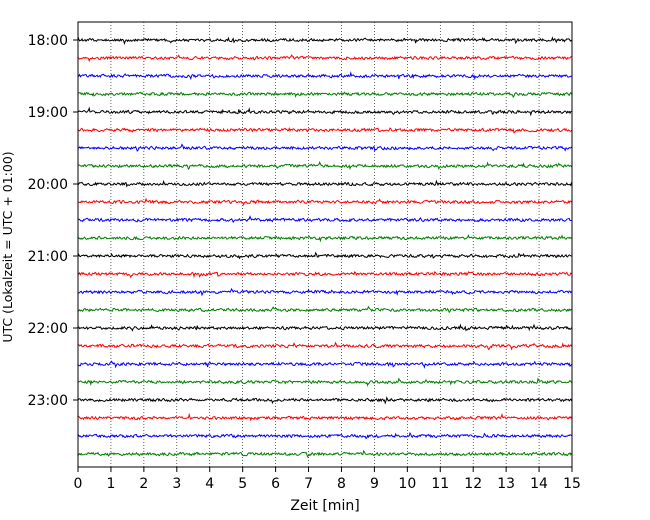 The image size is (650, 520). What do you see at coordinates (78, 484) in the screenshot?
I see `x-tick-label: 0` at bounding box center [78, 484].